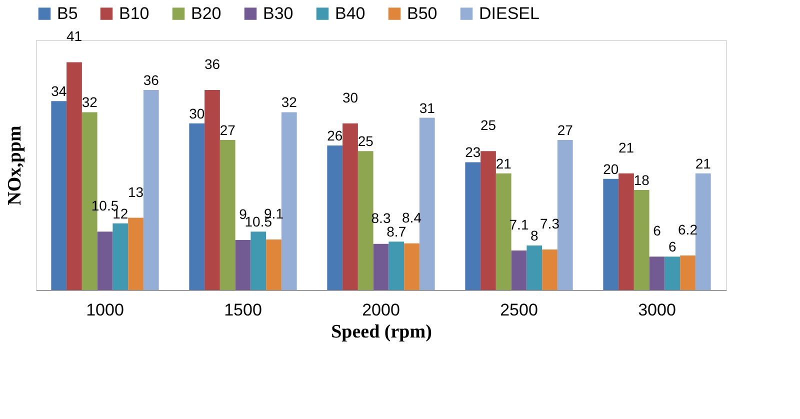 This screenshot has height=419, width=800. What do you see at coordinates (688, 230) in the screenshot?
I see `data-label: 6.2` at bounding box center [688, 230].